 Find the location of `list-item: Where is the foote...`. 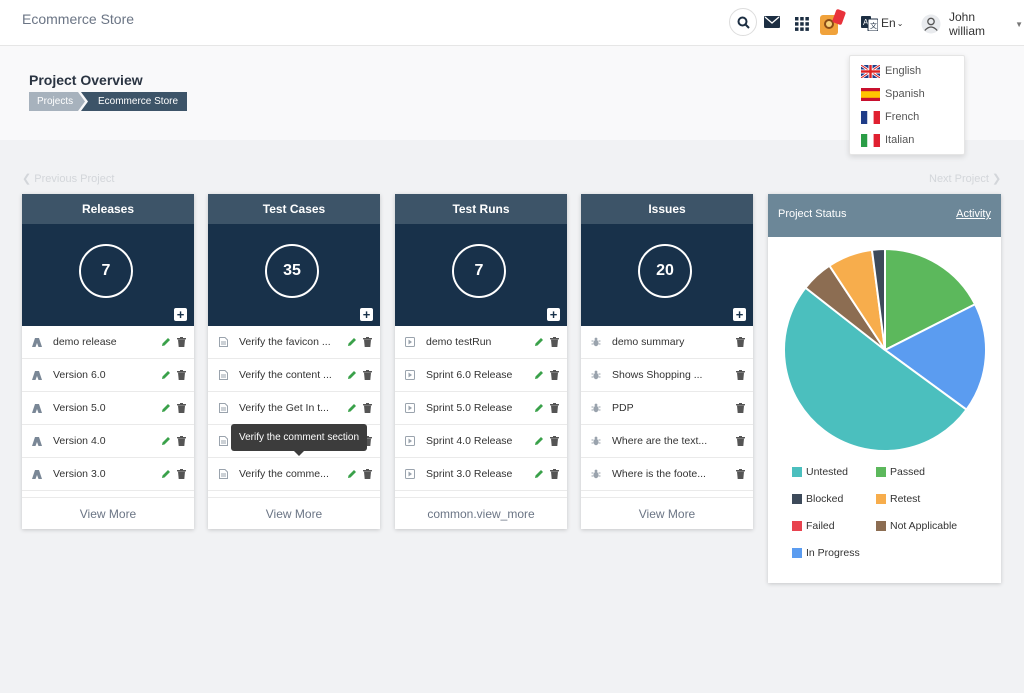

list-item: Where is the foote... is located at coordinates (667, 474).